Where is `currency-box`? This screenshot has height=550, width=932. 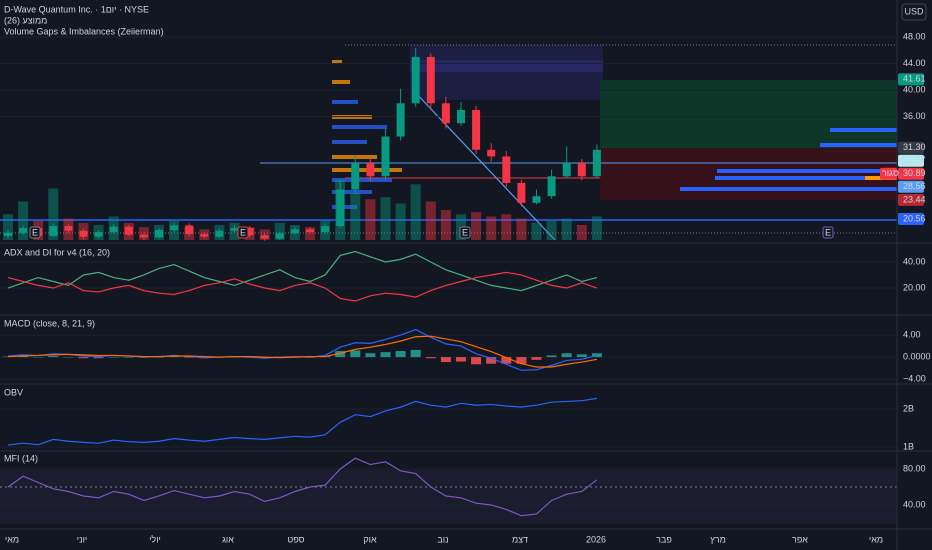 currency-box is located at coordinates (914, 12).